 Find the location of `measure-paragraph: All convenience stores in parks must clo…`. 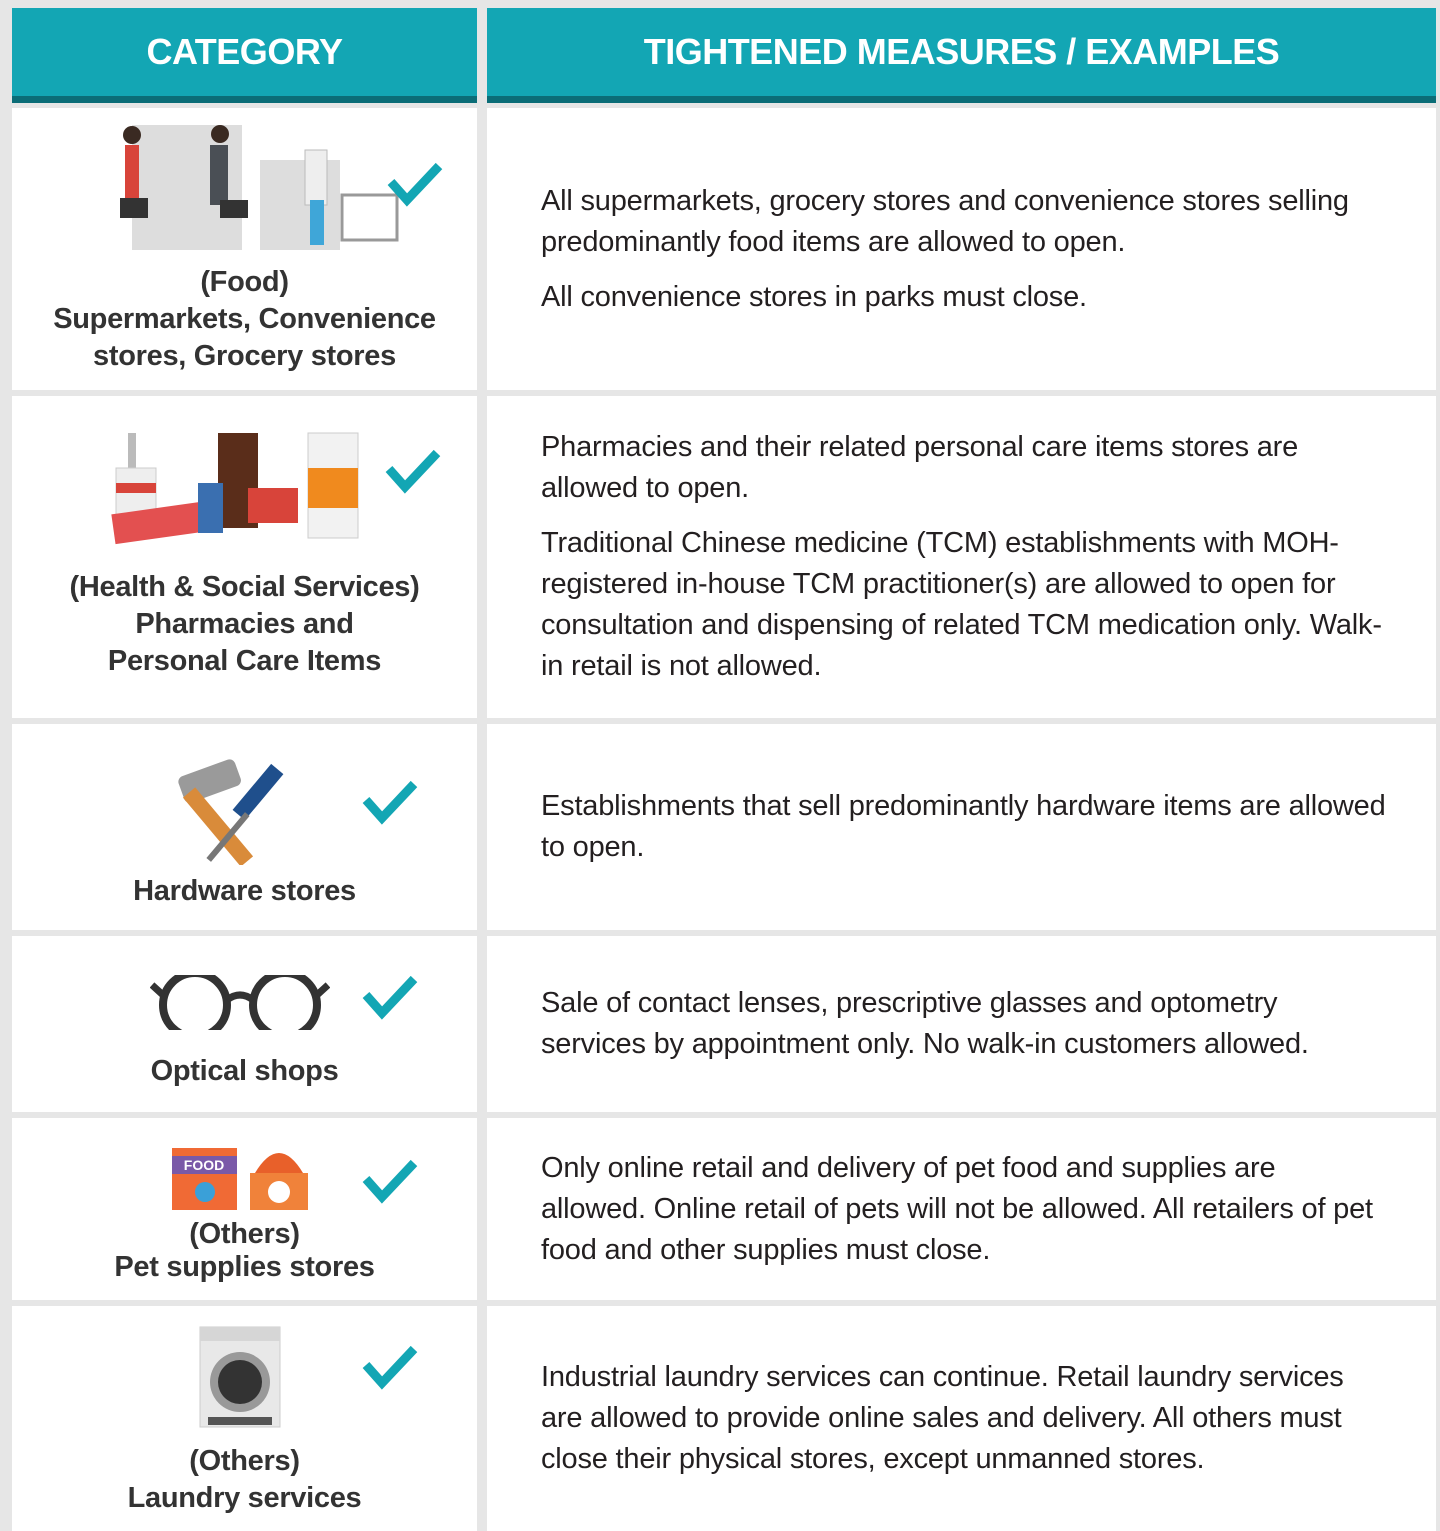

measure-paragraph: All convenience stores in parks must clo… is located at coordinates (814, 296).